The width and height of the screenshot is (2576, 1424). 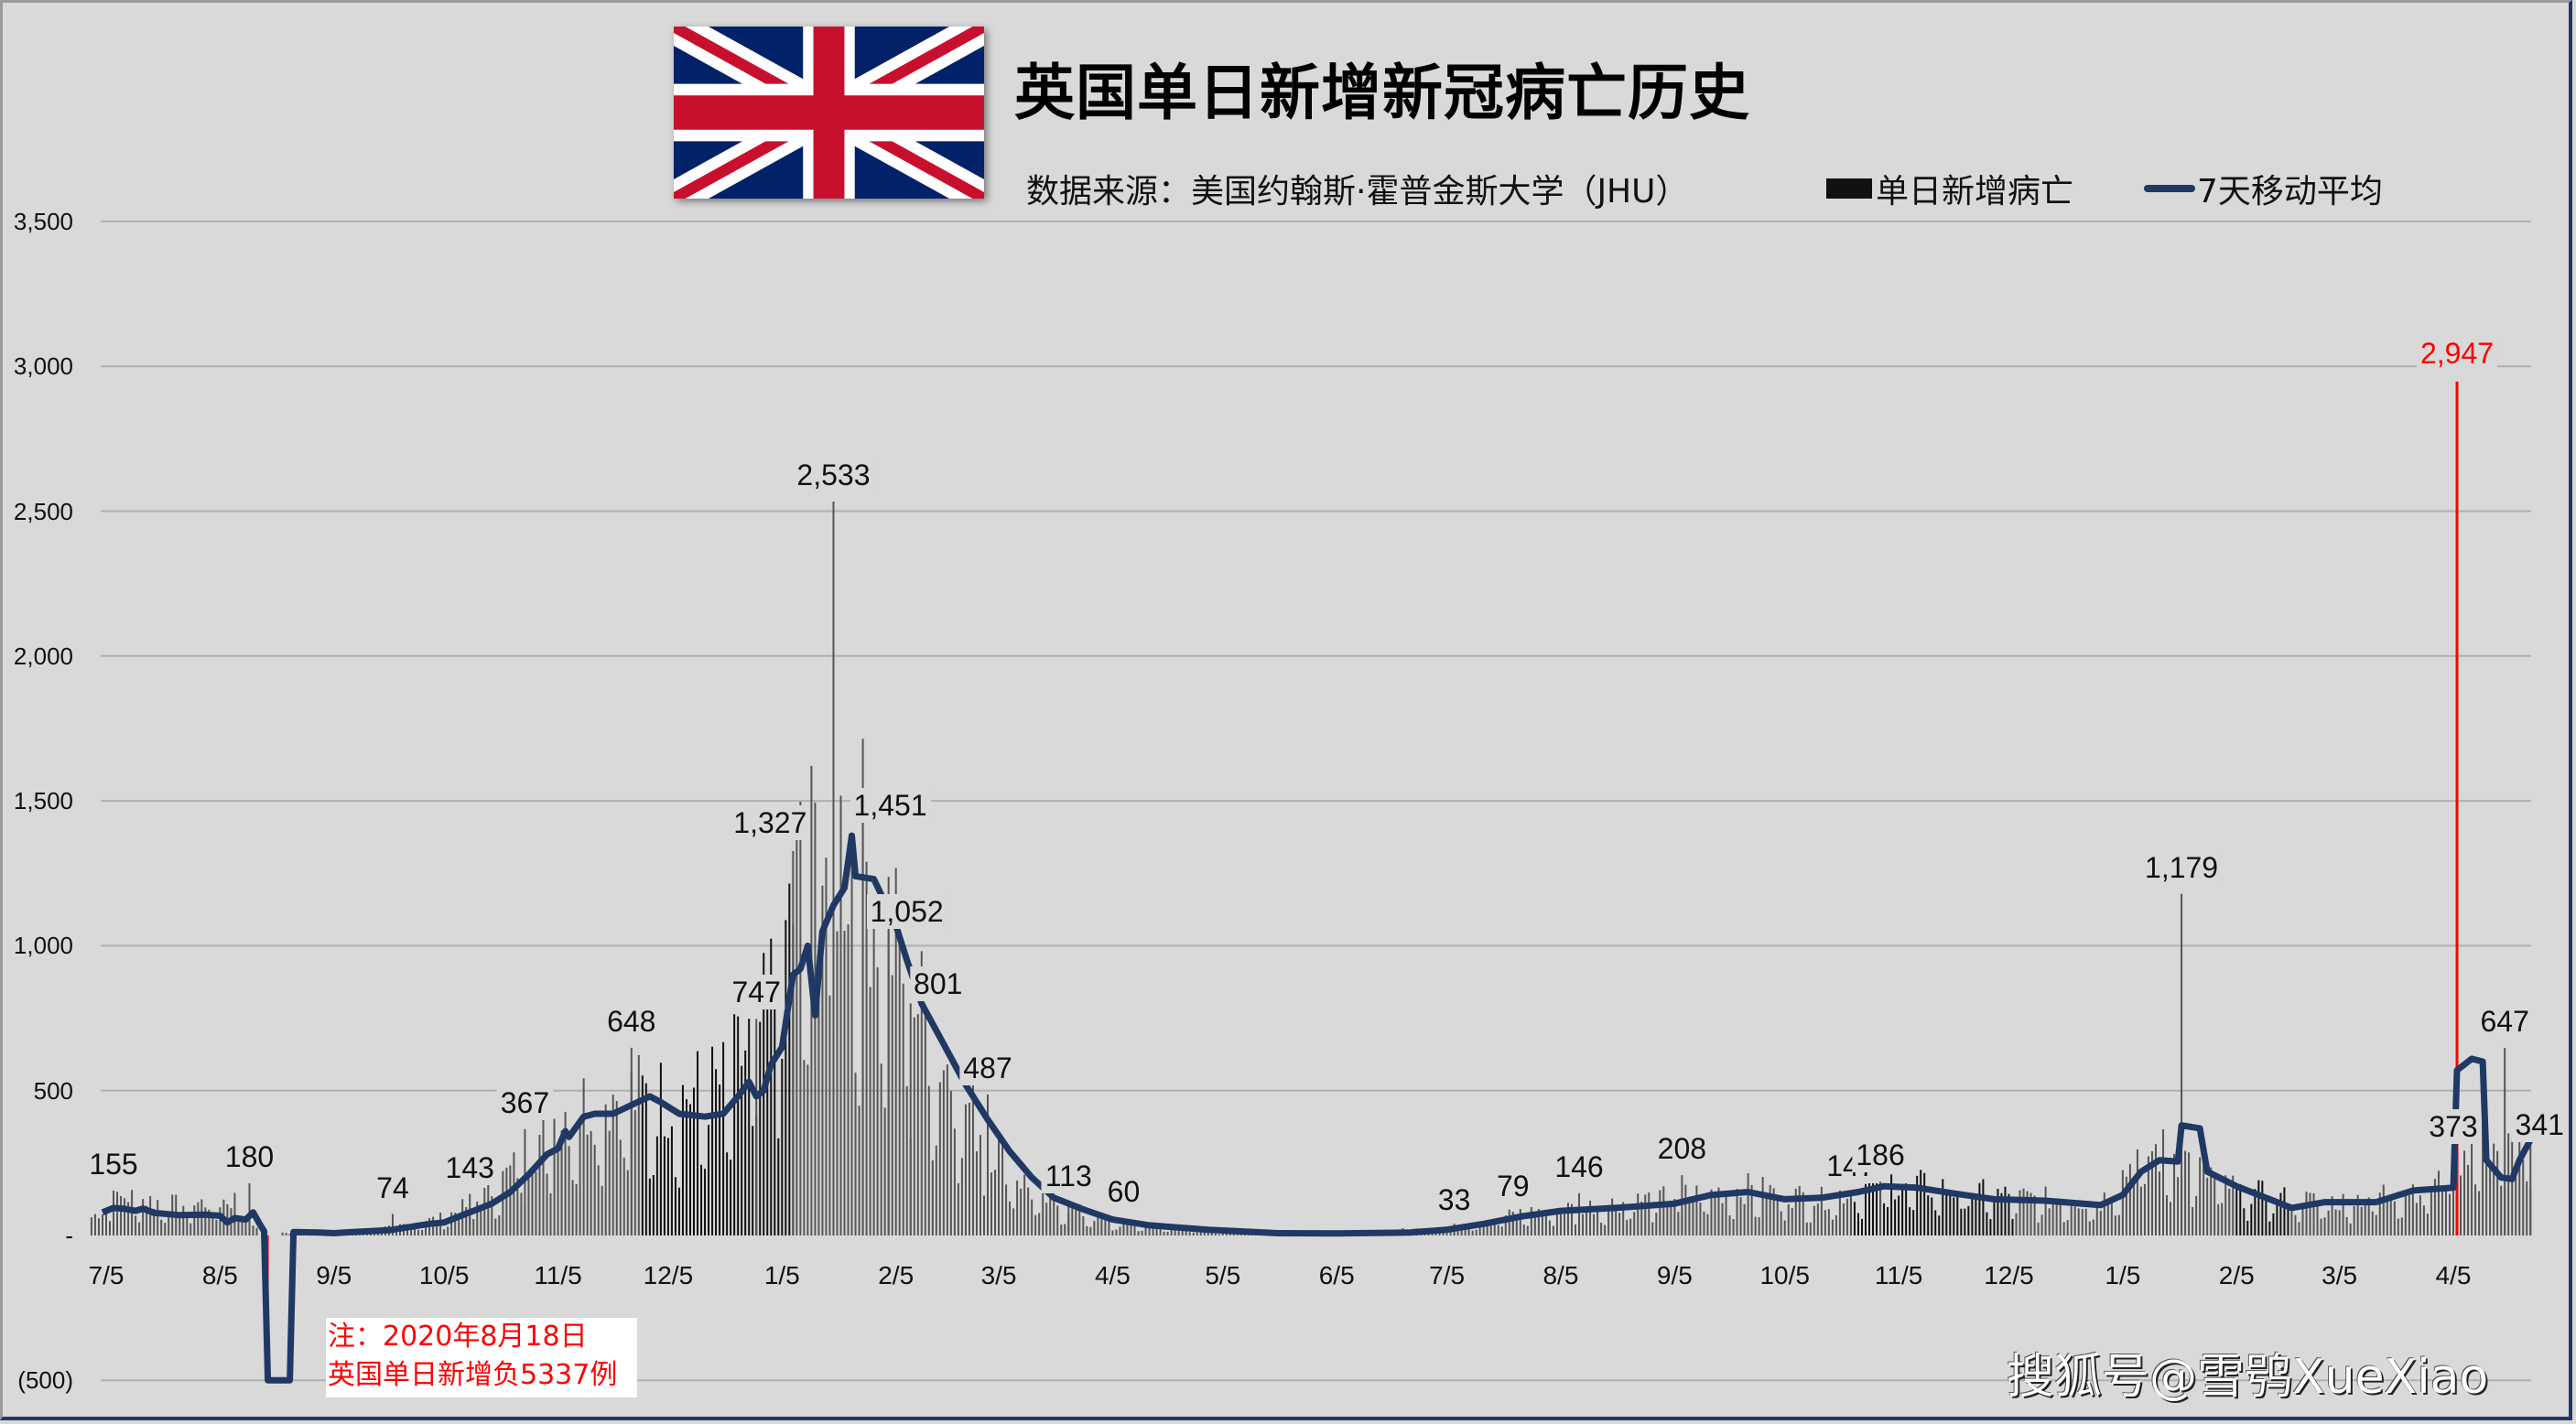 I want to click on legend-line: 7天移动平均, so click(x=2264, y=189).